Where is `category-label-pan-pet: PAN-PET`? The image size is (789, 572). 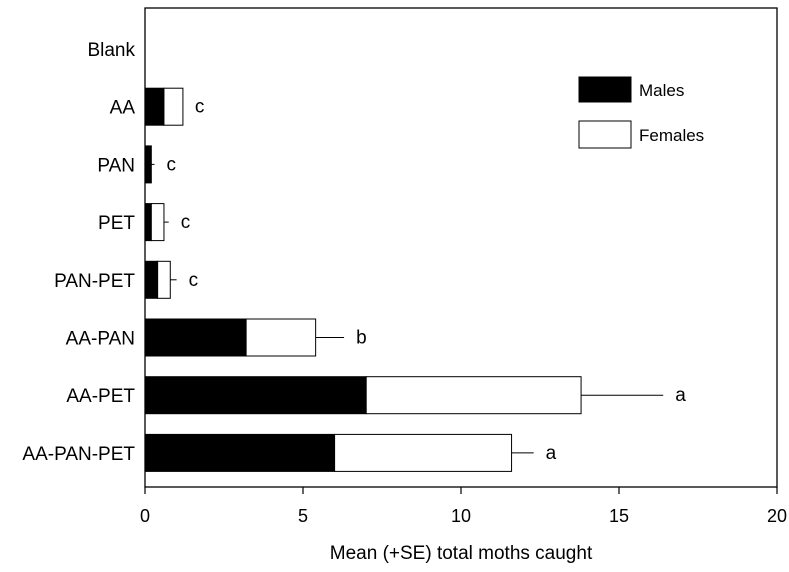 category-label-pan-pet: PAN-PET is located at coordinates (94, 281).